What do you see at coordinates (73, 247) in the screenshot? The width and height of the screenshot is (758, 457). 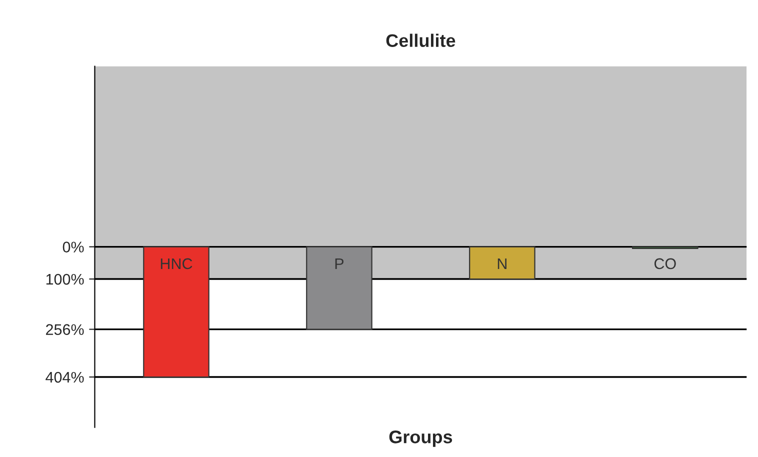 I see `y-tick-label: 0%` at bounding box center [73, 247].